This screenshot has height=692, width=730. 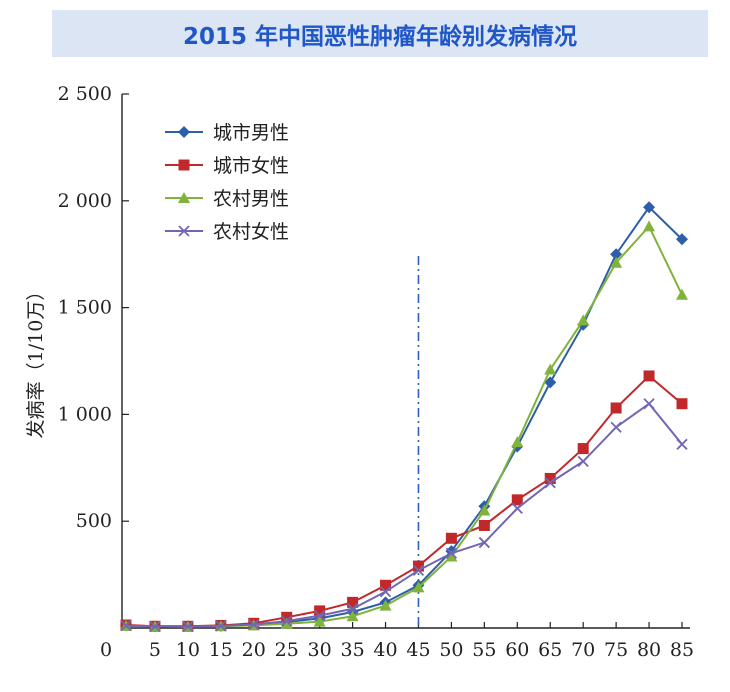 I want to click on legend-label: 城市男性, so click(x=251, y=133).